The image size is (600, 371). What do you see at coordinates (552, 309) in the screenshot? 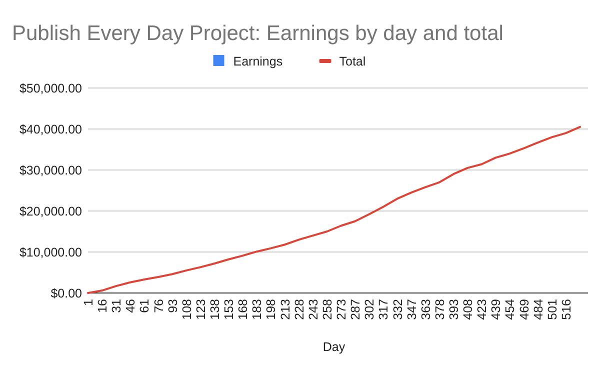
I see `x-tick-label: 501` at bounding box center [552, 309].